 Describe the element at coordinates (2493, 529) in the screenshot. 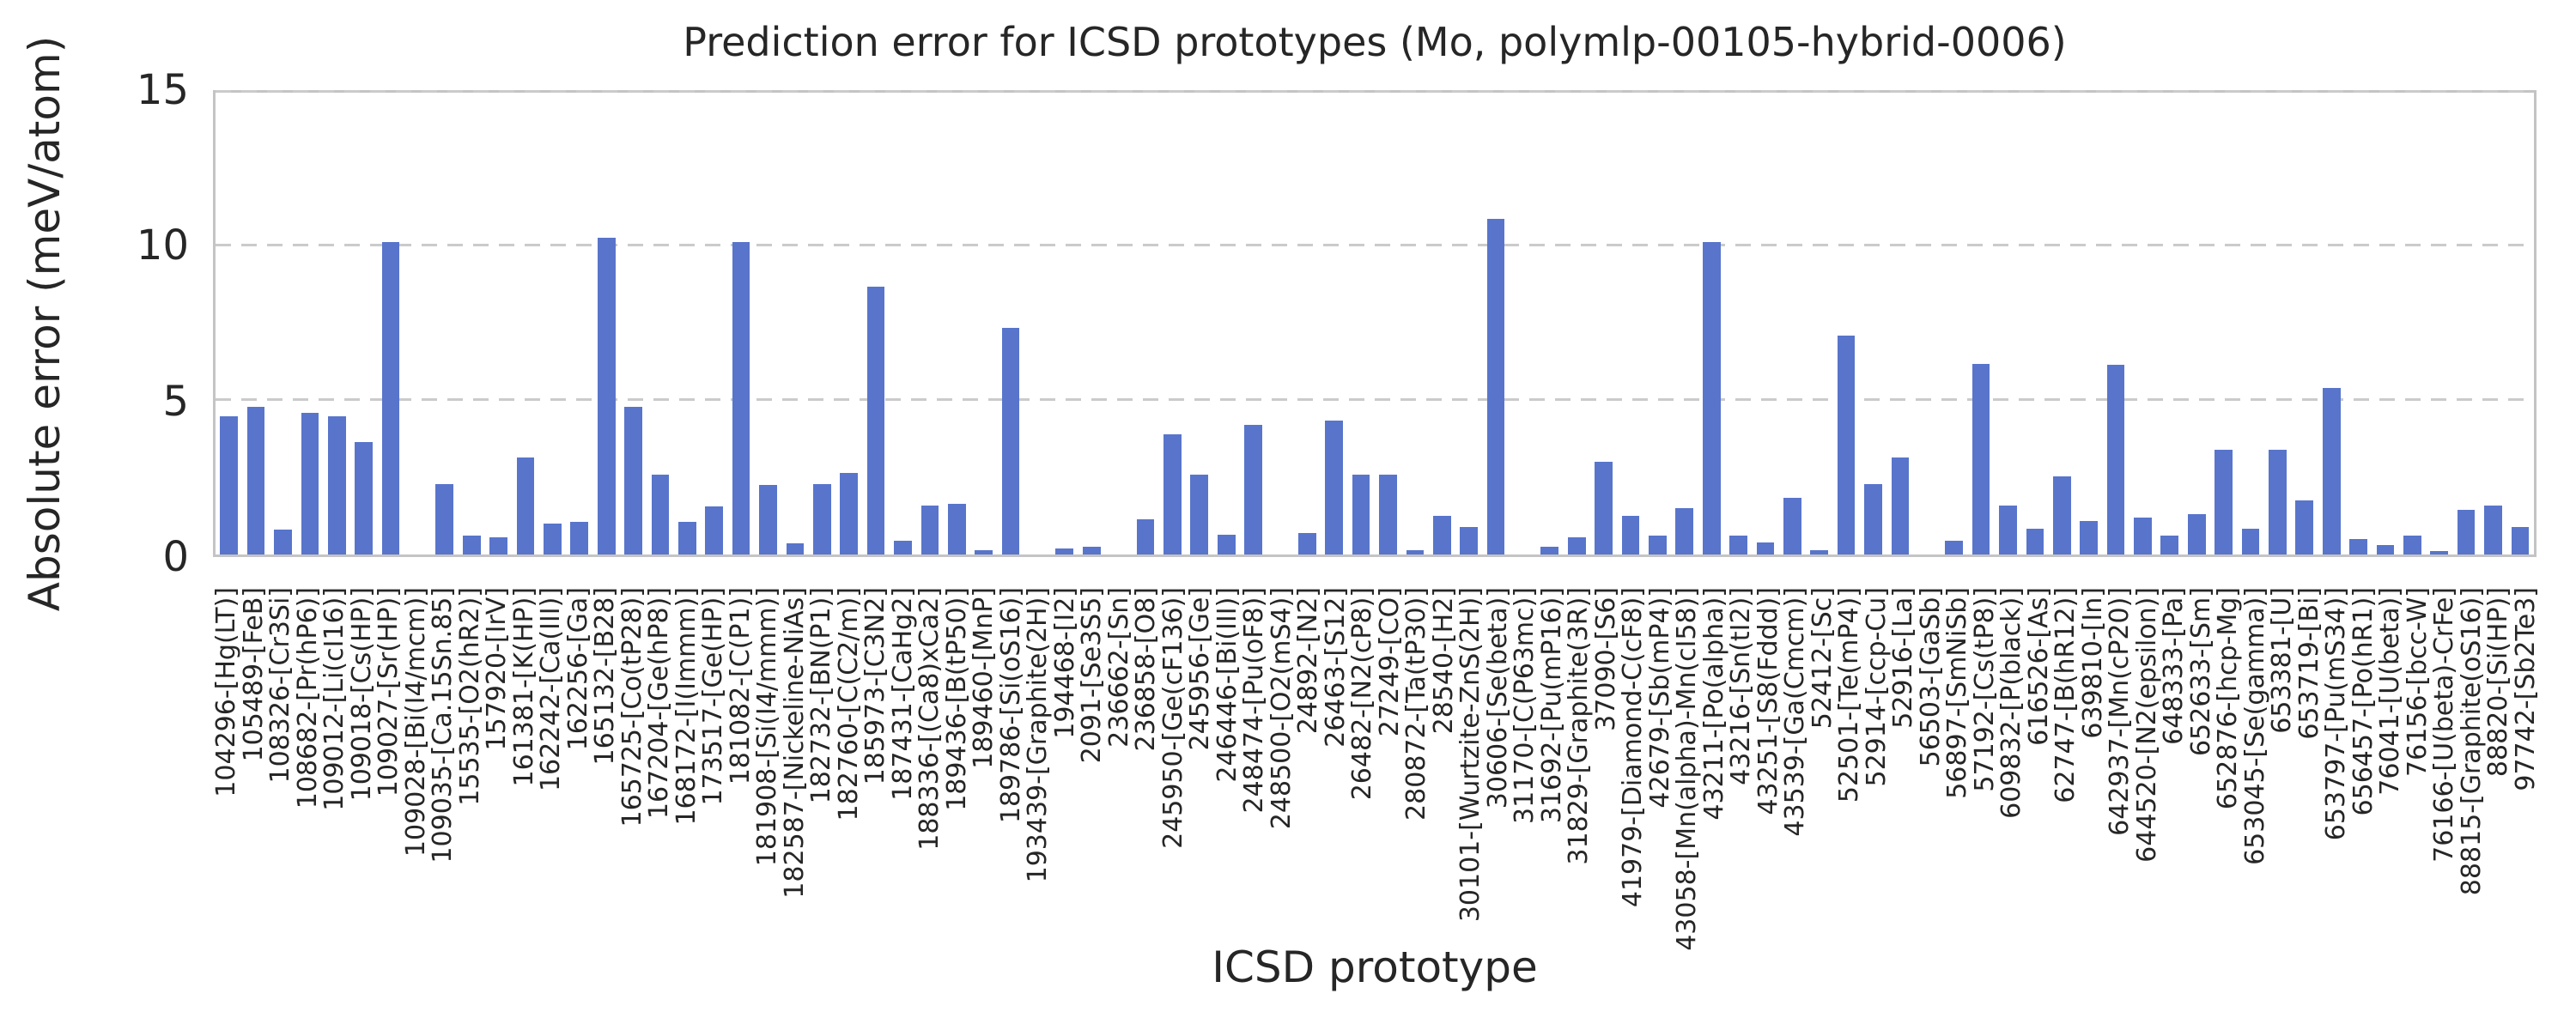

I see `bar-88820-[Si(HP)]` at that location.